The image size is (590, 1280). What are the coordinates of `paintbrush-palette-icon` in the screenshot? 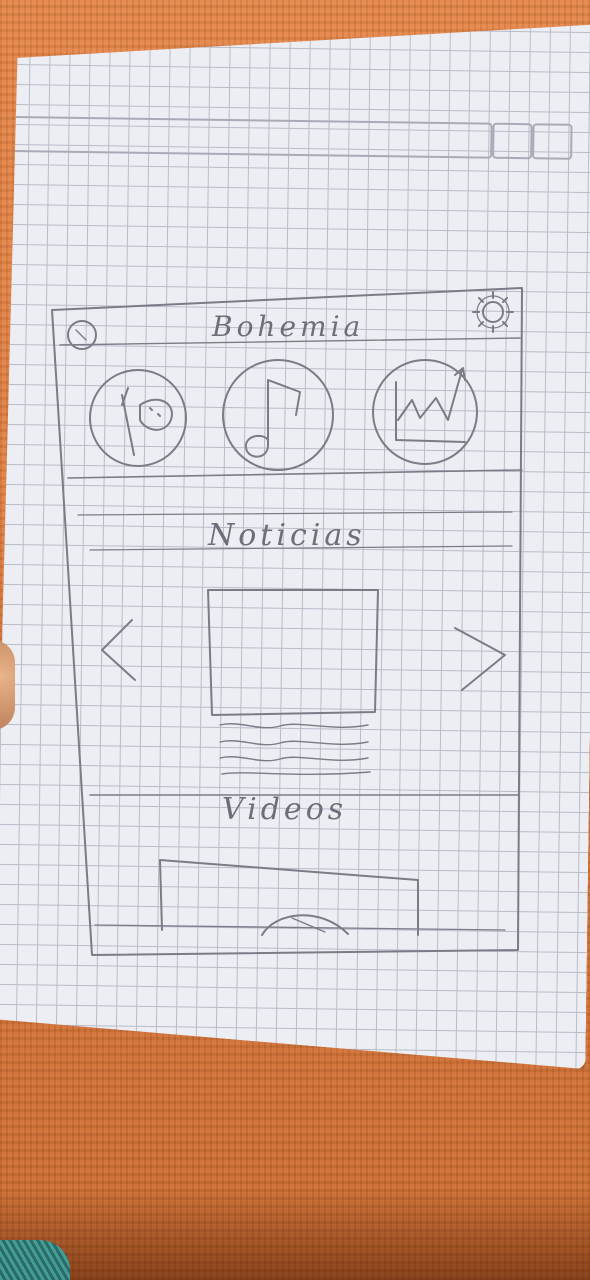 It's located at (147, 421).